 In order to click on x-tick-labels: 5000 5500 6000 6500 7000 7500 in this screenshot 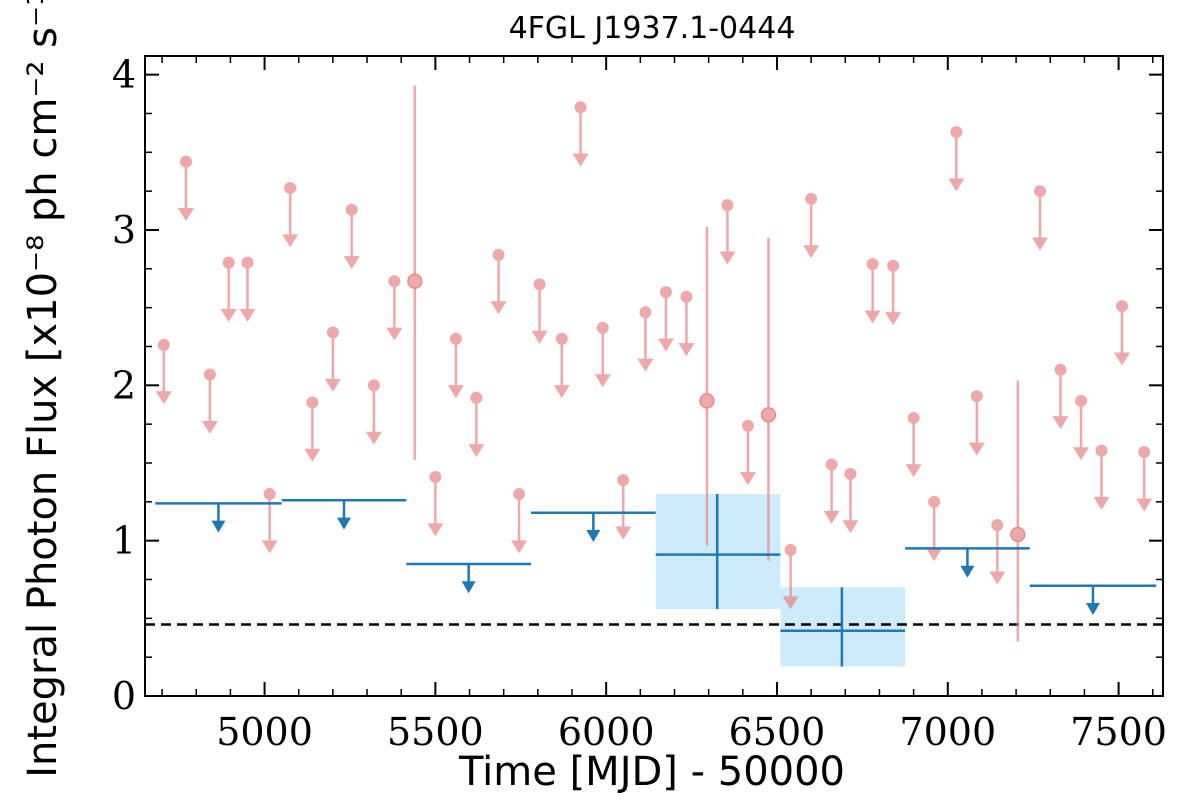, I will do `click(691, 732)`.